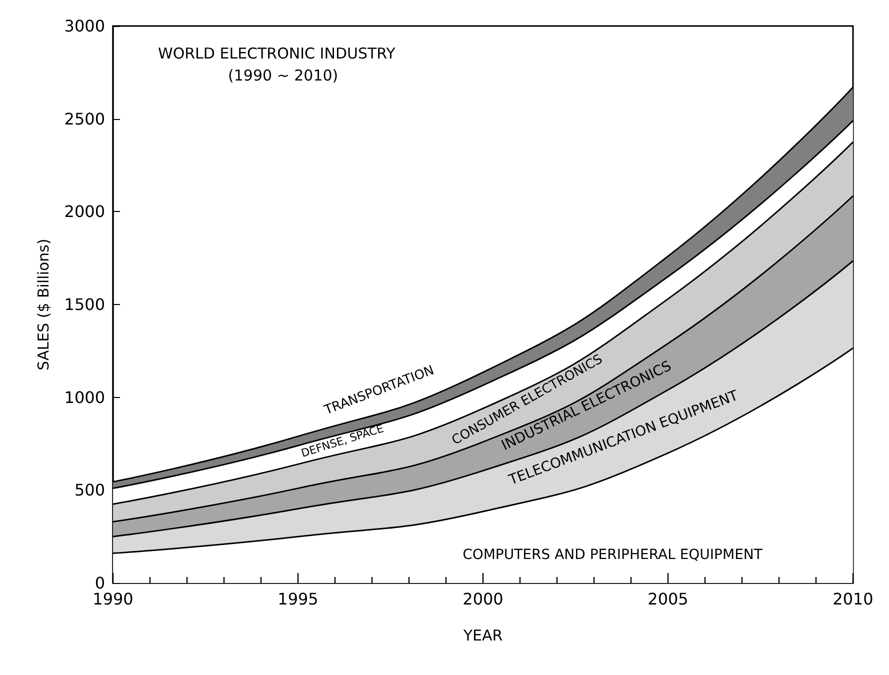  What do you see at coordinates (853, 599) in the screenshot?
I see `x-tick-label: 2010` at bounding box center [853, 599].